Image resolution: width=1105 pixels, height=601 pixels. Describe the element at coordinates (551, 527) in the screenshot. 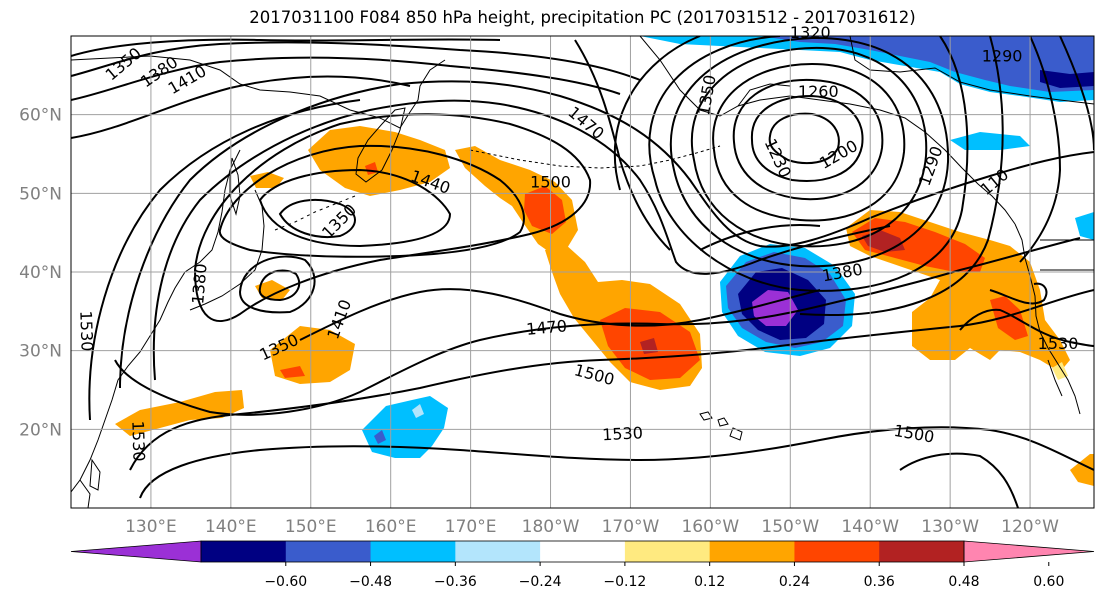

I see `lon-tick-label: 180°W` at that location.